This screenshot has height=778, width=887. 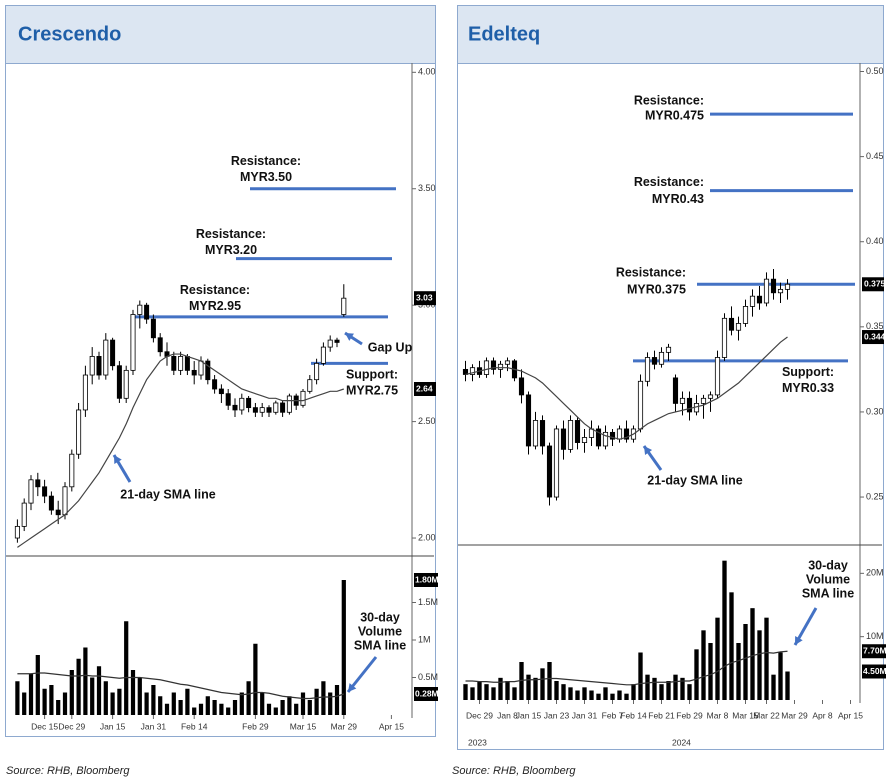 What do you see at coordinates (372, 391) in the screenshot?
I see `level-value: MYR2.75` at bounding box center [372, 391].